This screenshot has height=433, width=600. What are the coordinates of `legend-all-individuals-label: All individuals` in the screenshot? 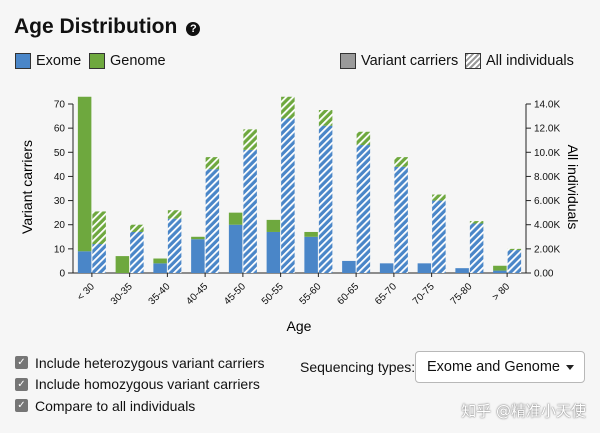 It's located at (530, 61).